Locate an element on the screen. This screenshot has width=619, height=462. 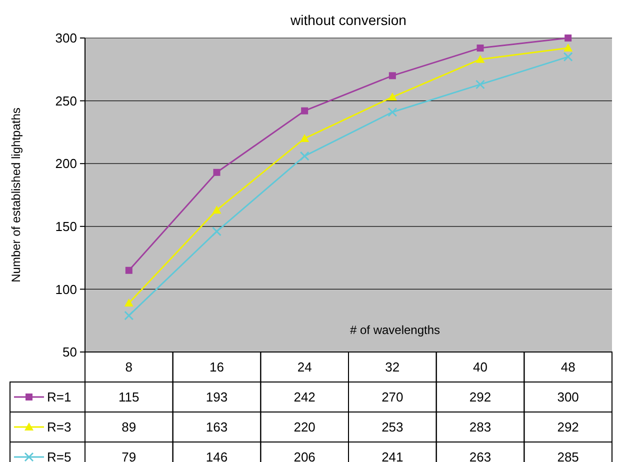
legend-label: R=5 is located at coordinates (59, 456).